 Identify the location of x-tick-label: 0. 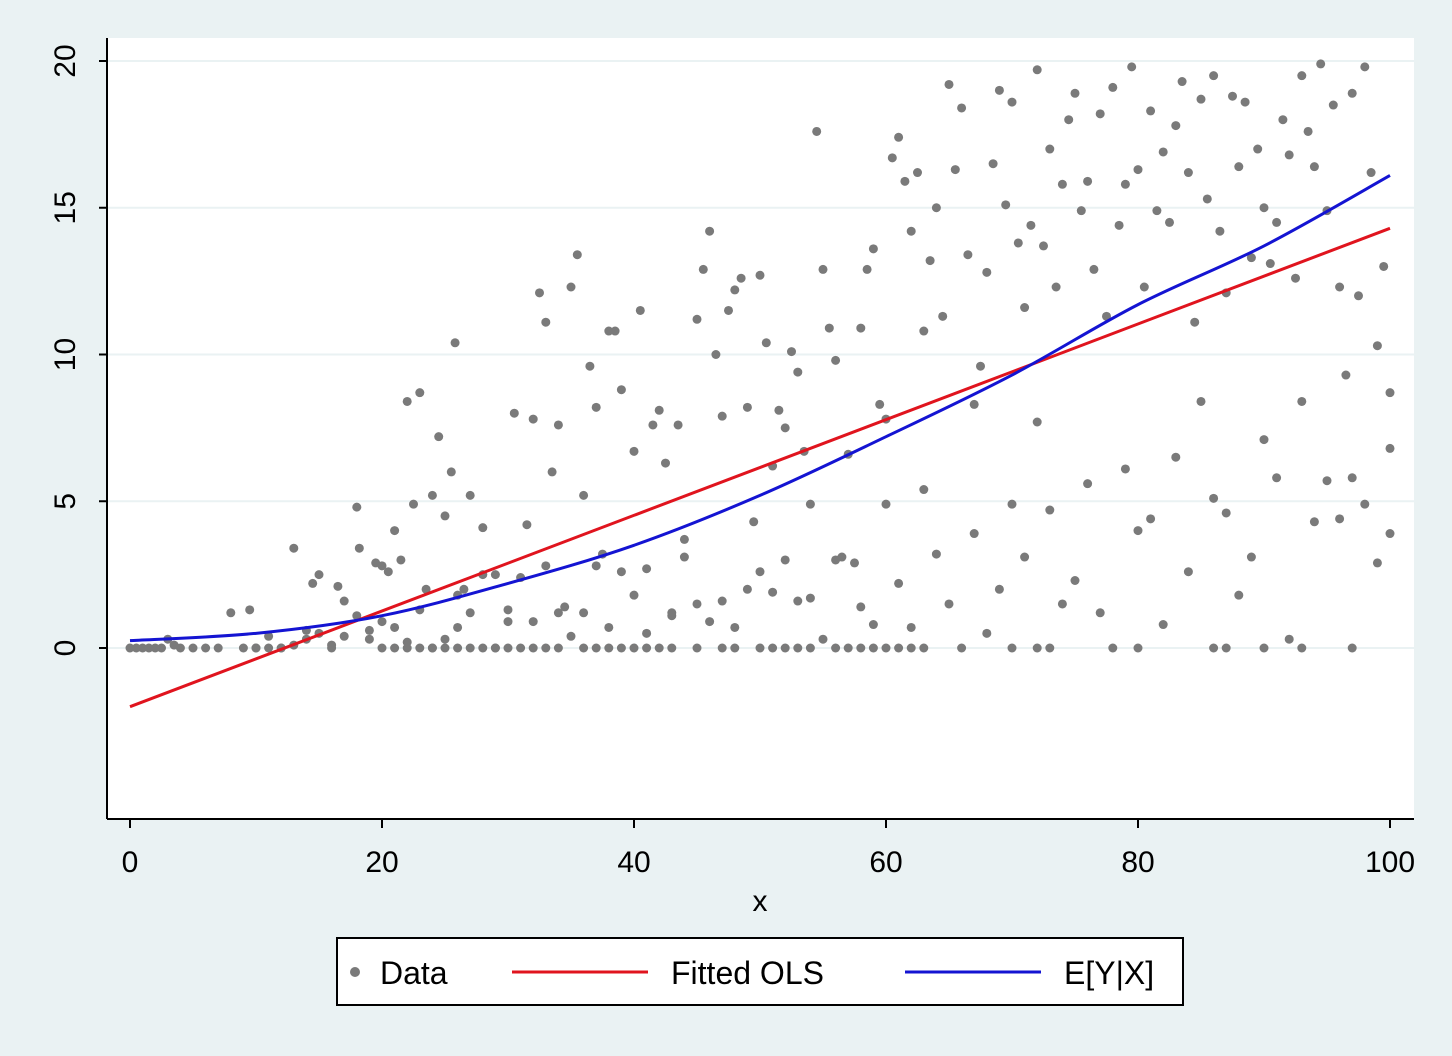
(130, 862).